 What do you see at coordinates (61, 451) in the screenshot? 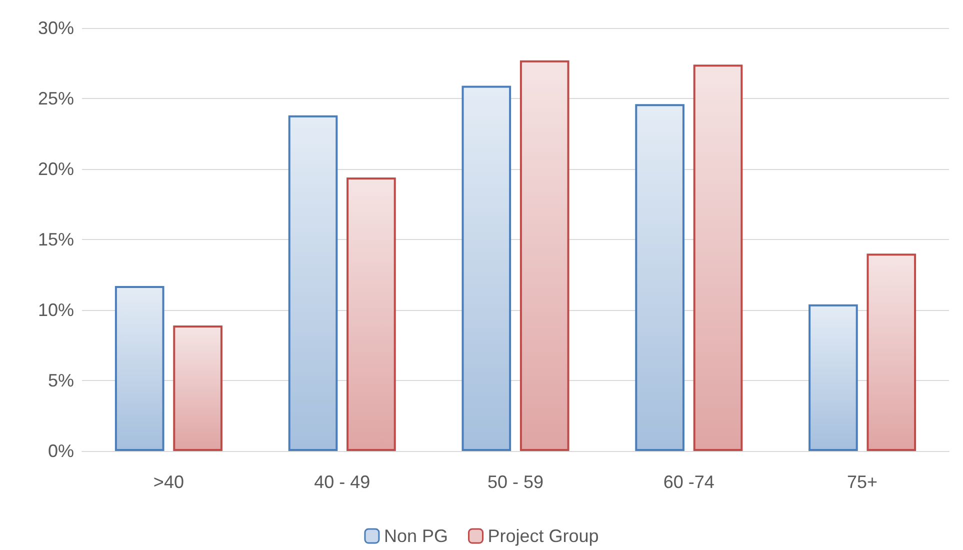
I see `y-tick-label: 0%` at bounding box center [61, 451].